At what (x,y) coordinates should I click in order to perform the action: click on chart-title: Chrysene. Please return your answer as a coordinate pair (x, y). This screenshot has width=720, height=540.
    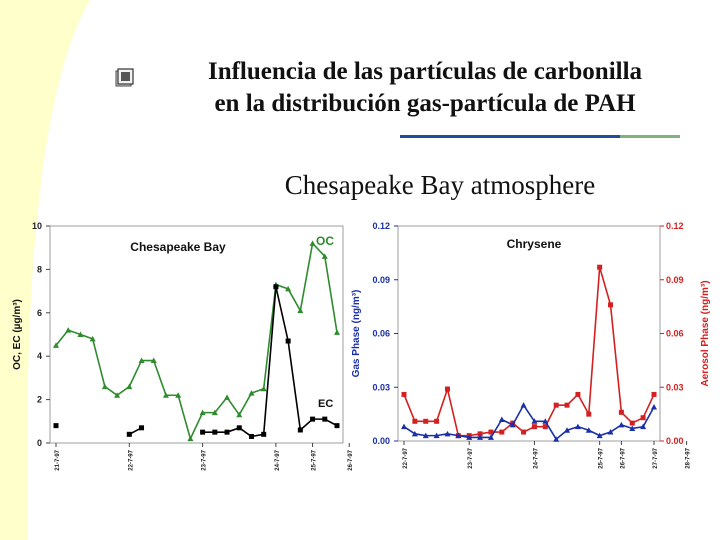
    Looking at the image, I should click on (534, 244).